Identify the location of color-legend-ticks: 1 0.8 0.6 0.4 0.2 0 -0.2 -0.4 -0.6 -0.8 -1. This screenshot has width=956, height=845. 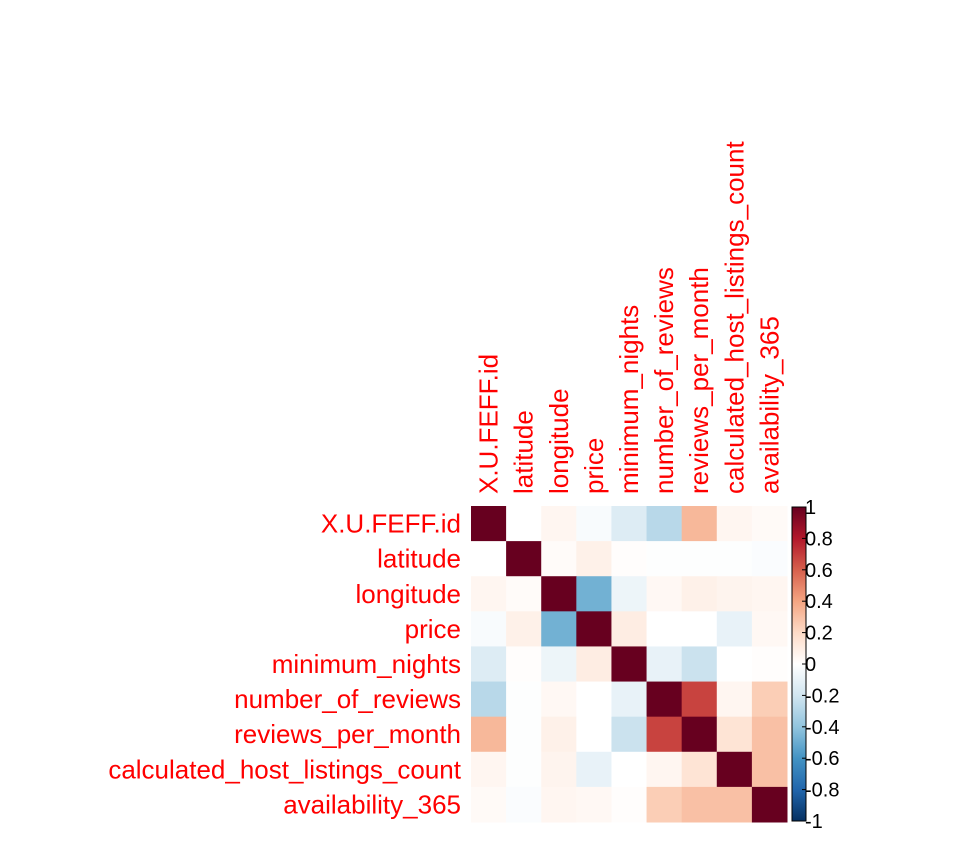
(820, 665).